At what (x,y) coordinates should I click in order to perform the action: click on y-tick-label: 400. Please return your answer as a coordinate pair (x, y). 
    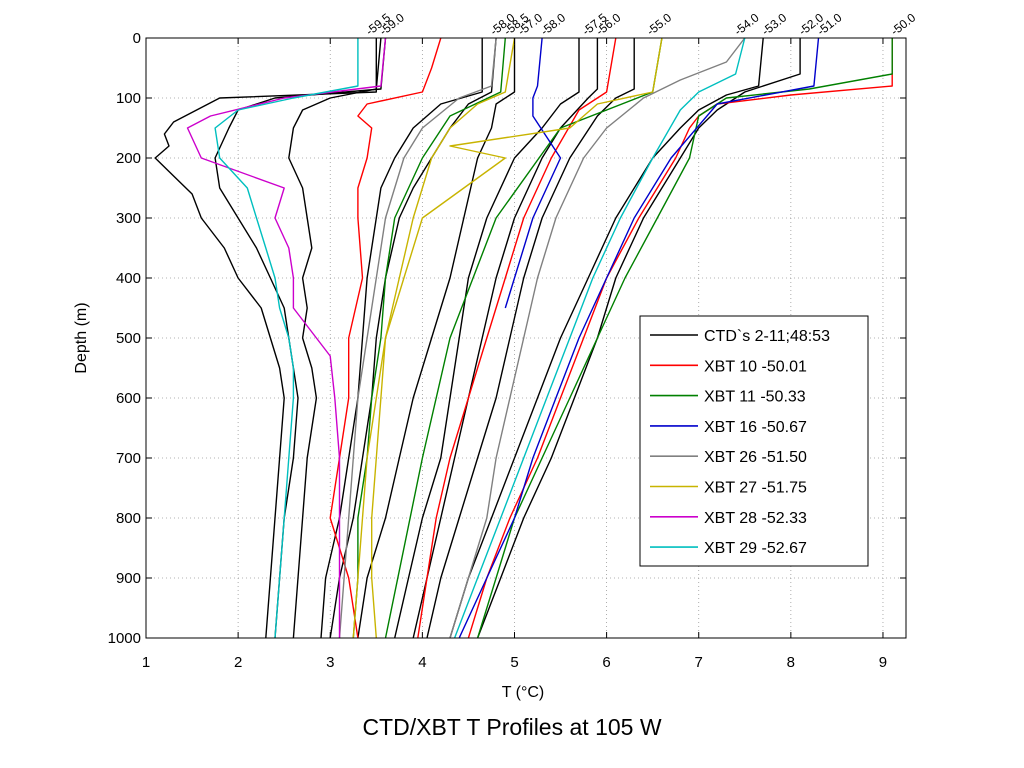
    Looking at the image, I should click on (128, 278).